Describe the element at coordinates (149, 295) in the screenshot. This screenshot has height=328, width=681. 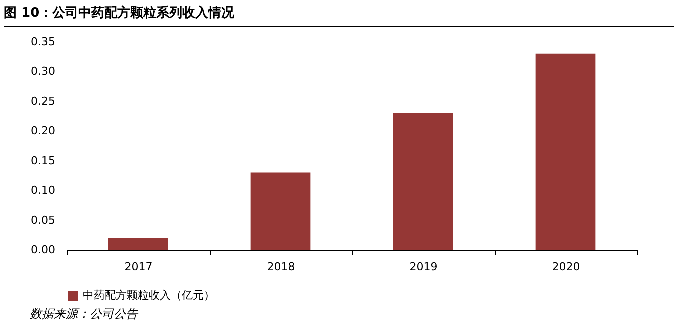
I see `legend-label: 中药配方颗粒收入（亿元）` at that location.